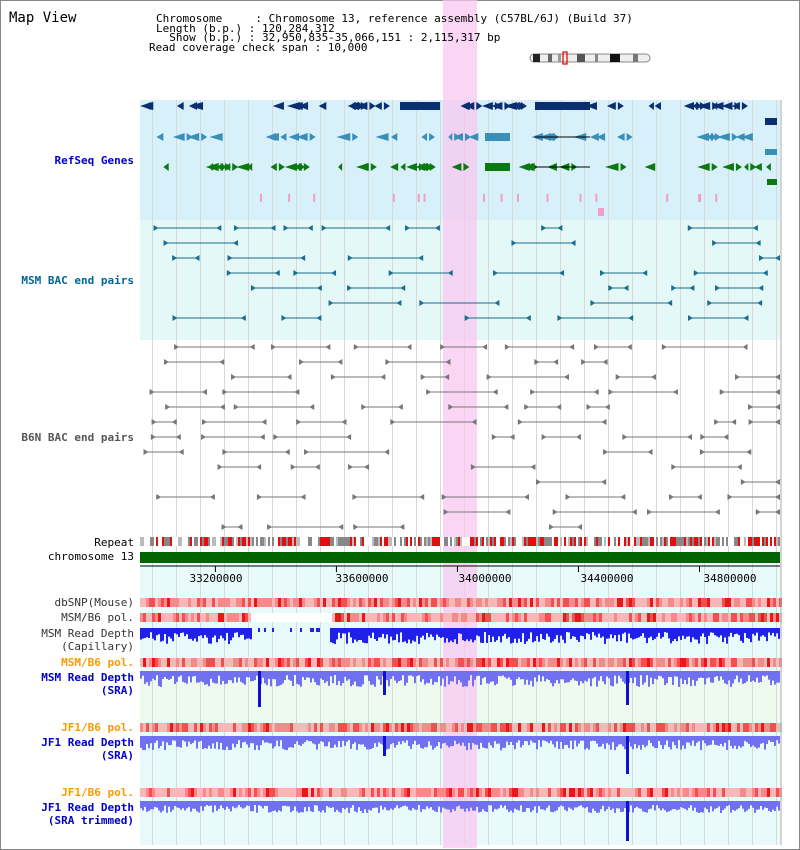  Describe the element at coordinates (460, 541) in the screenshot. I see `repeat-track` at that location.